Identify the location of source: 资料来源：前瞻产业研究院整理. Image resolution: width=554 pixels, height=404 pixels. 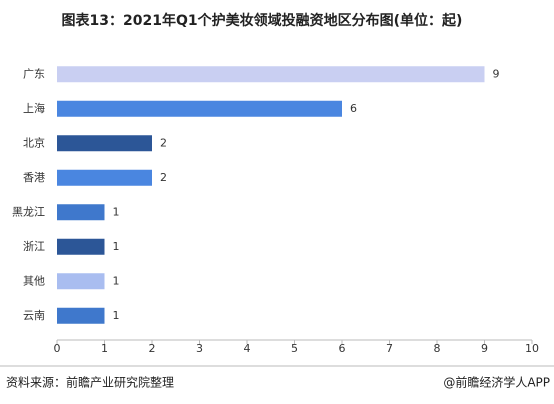
(90, 382).